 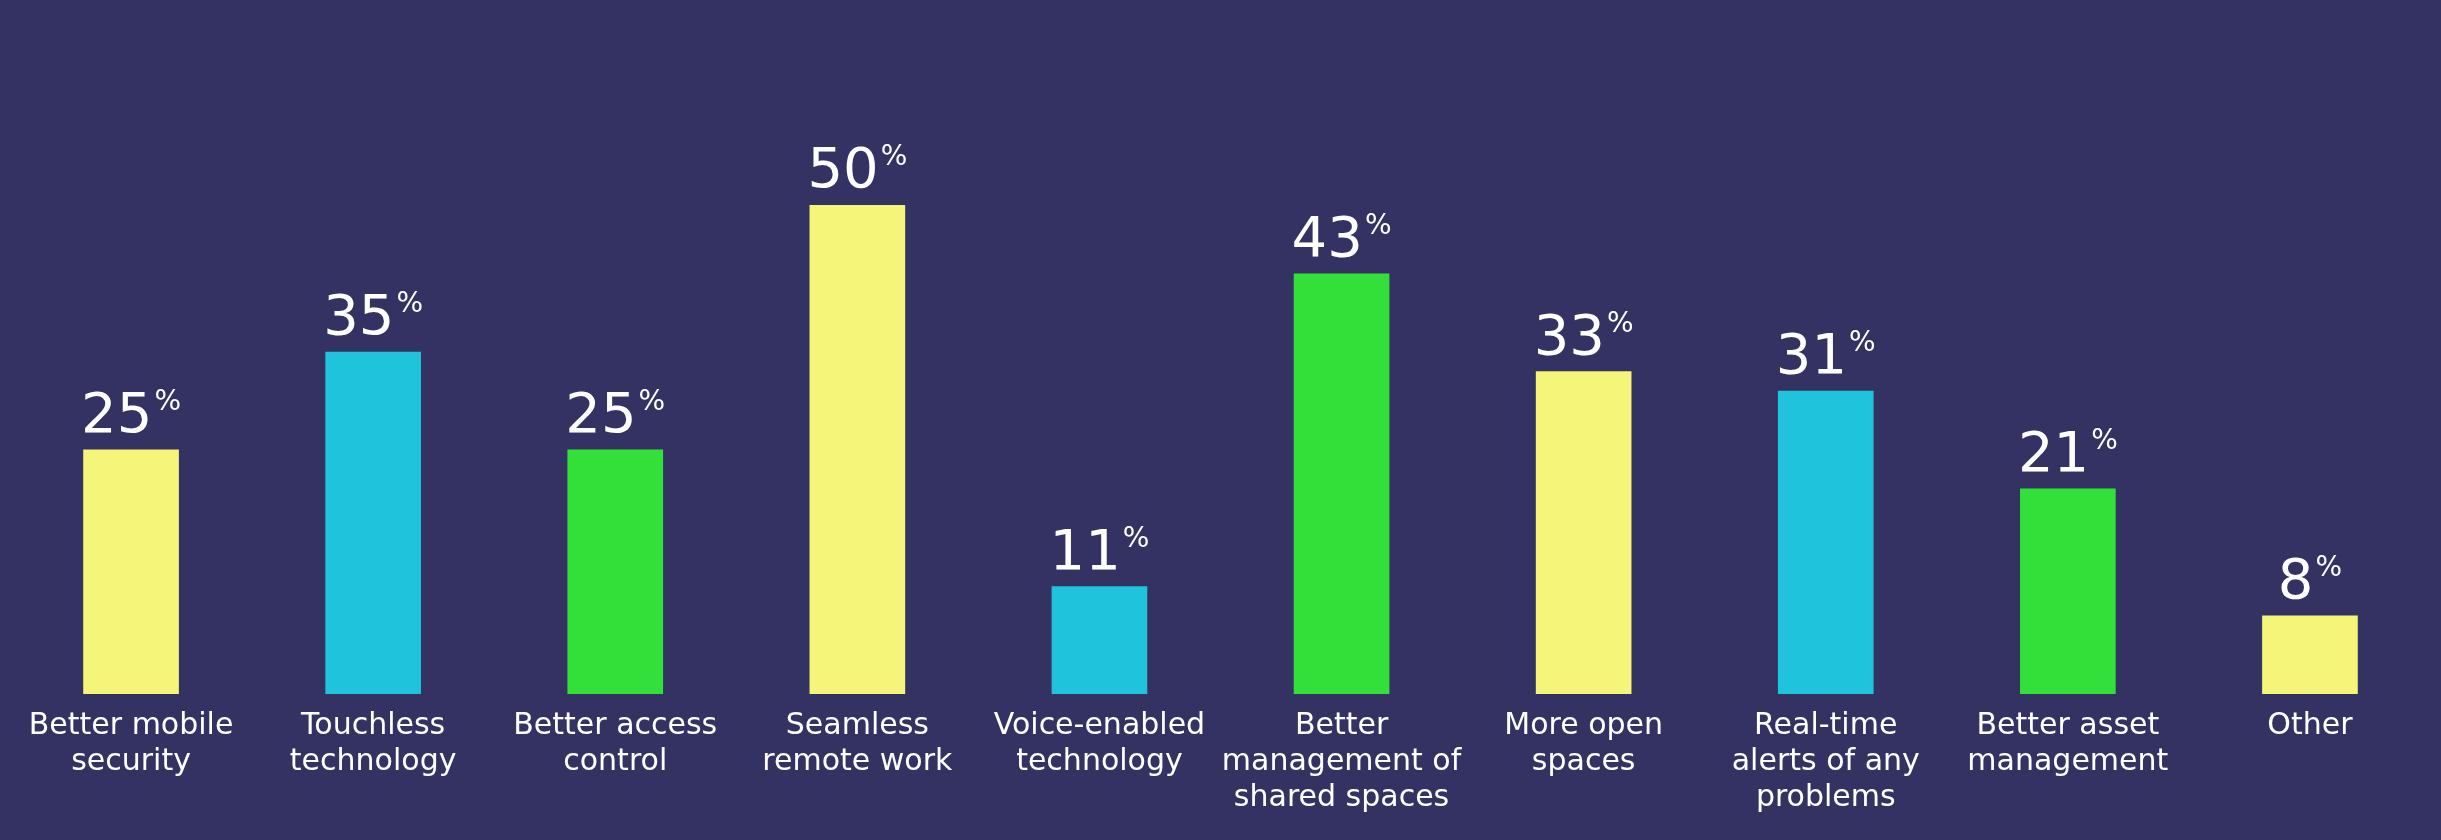 I want to click on x-tick-label: Voice-enabled technology, so click(x=1099, y=741).